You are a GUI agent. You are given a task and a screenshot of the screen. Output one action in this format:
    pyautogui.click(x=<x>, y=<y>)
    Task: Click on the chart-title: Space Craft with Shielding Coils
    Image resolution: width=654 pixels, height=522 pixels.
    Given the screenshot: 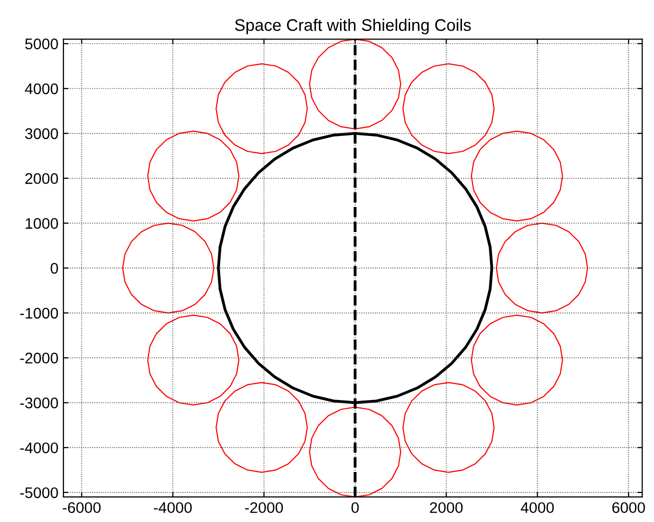 What is the action you would take?
    pyautogui.click(x=353, y=26)
    